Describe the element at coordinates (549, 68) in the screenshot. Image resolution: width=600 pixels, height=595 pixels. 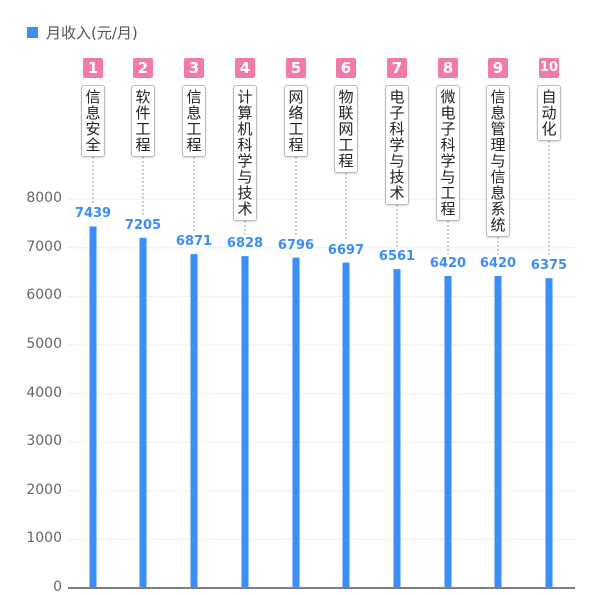
I see `rank-badge: 10` at that location.